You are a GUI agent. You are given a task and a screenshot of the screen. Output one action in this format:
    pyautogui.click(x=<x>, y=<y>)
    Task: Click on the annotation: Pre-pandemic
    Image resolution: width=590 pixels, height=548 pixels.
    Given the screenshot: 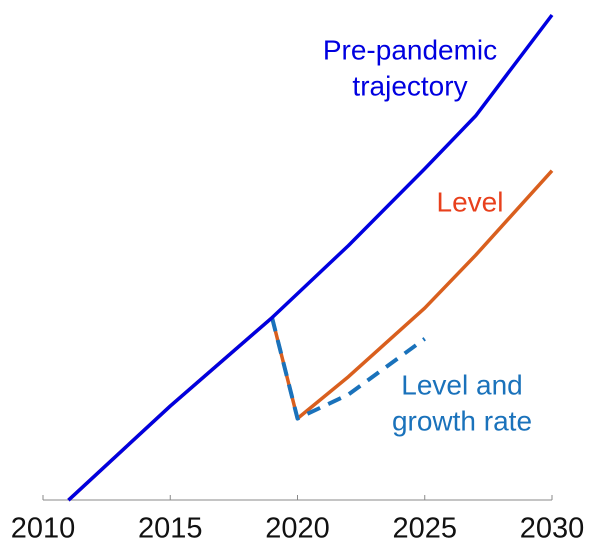 What is the action you would take?
    pyautogui.click(x=410, y=49)
    